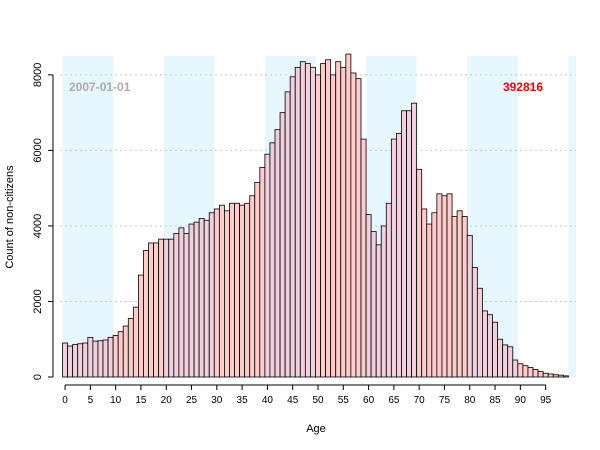 Image resolution: width=600 pixels, height=450 pixels. What do you see at coordinates (38, 377) in the screenshot?
I see `y-tick-label: 0` at bounding box center [38, 377].